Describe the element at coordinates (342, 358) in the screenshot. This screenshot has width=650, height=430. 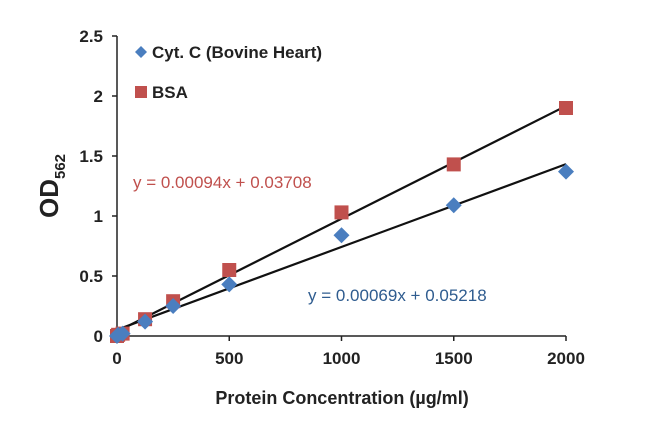
I see `x-tick-label: 1000` at that location.